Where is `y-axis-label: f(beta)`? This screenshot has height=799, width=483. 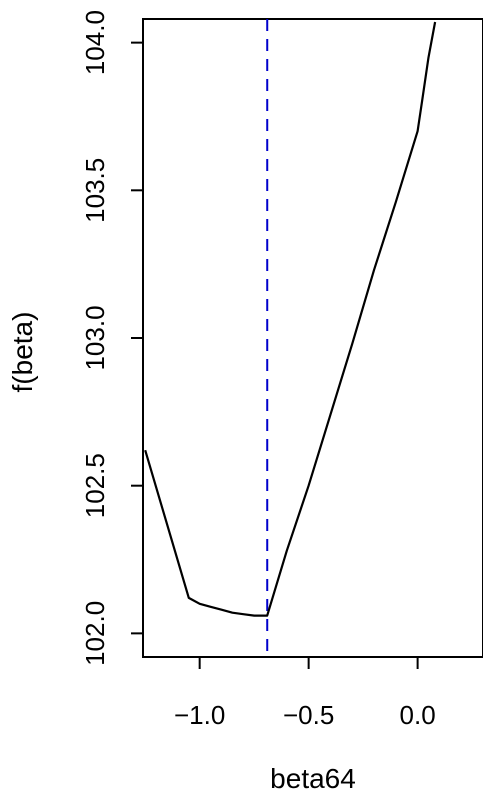
y-axis-label: f(beta) is located at coordinates (22, 352).